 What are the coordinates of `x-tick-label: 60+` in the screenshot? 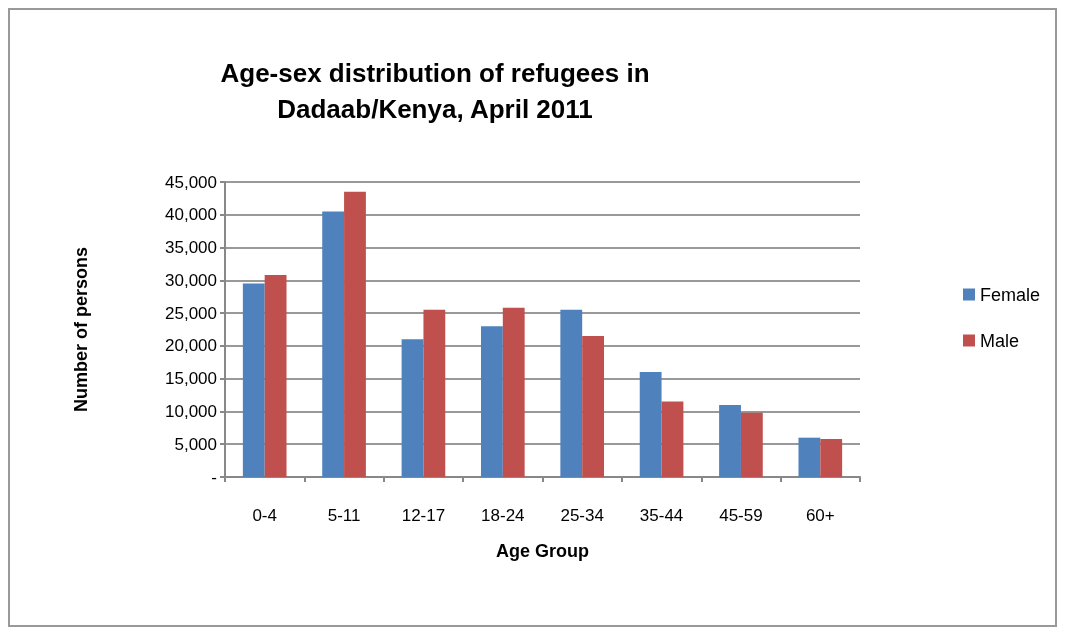 It's located at (820, 515).